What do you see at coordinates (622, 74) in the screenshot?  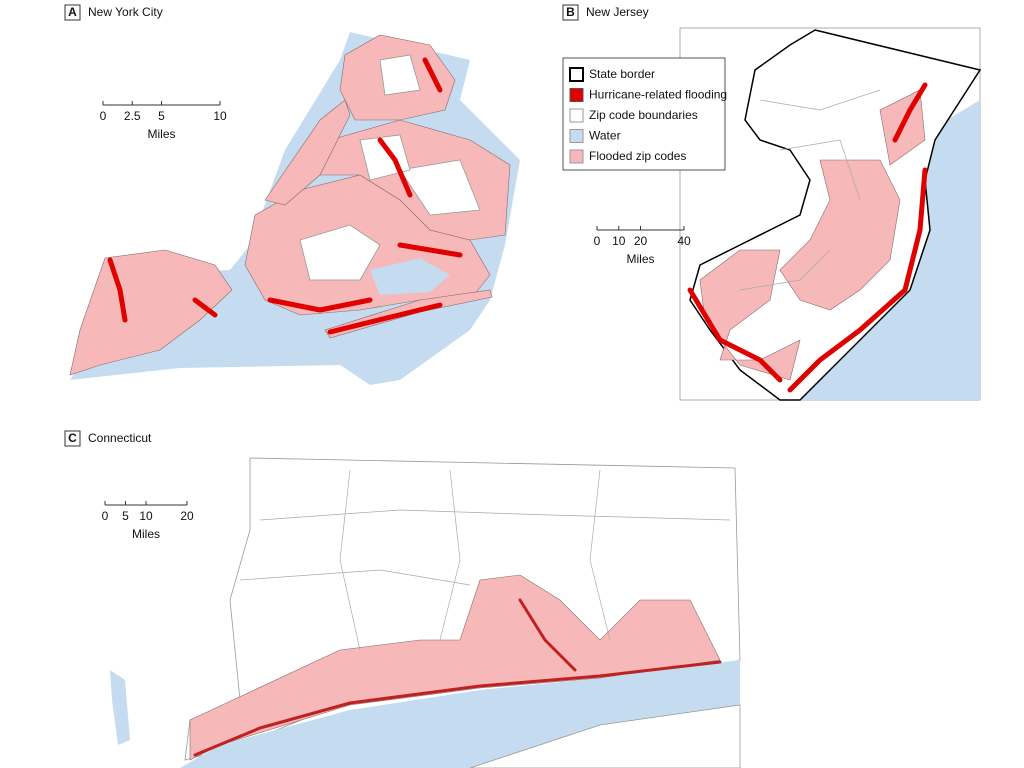 I see `legend-label: State border` at bounding box center [622, 74].